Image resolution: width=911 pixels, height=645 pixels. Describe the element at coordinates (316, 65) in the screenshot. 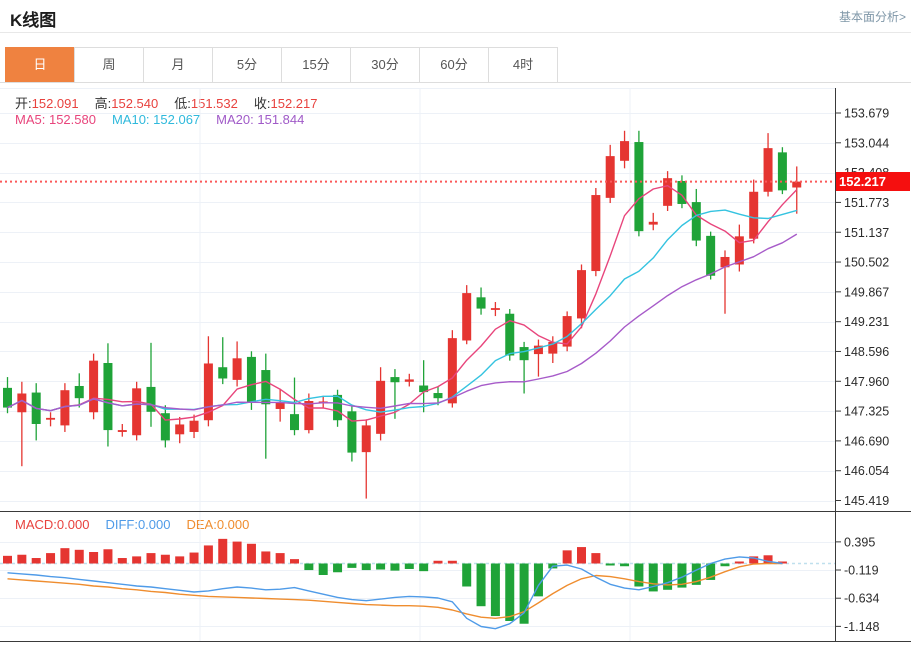

I see `tab-period-4: 15分` at that location.